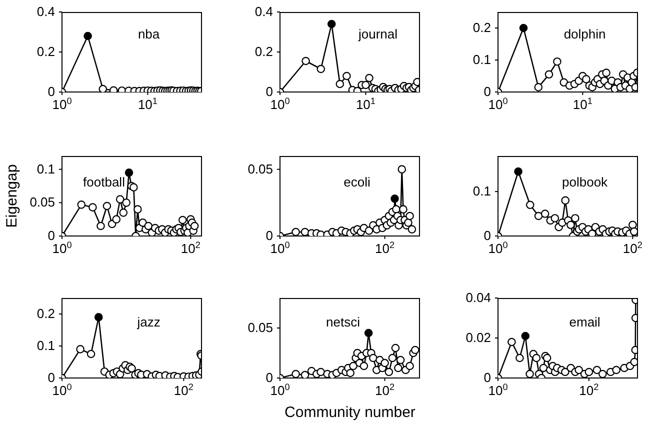 The image size is (646, 430). I want to click on text: football, so click(104, 182).